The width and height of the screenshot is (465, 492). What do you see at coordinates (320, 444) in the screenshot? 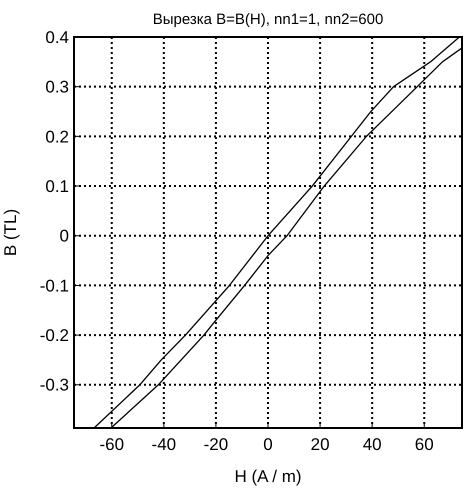
I see `x-tick-label: 20` at bounding box center [320, 444].